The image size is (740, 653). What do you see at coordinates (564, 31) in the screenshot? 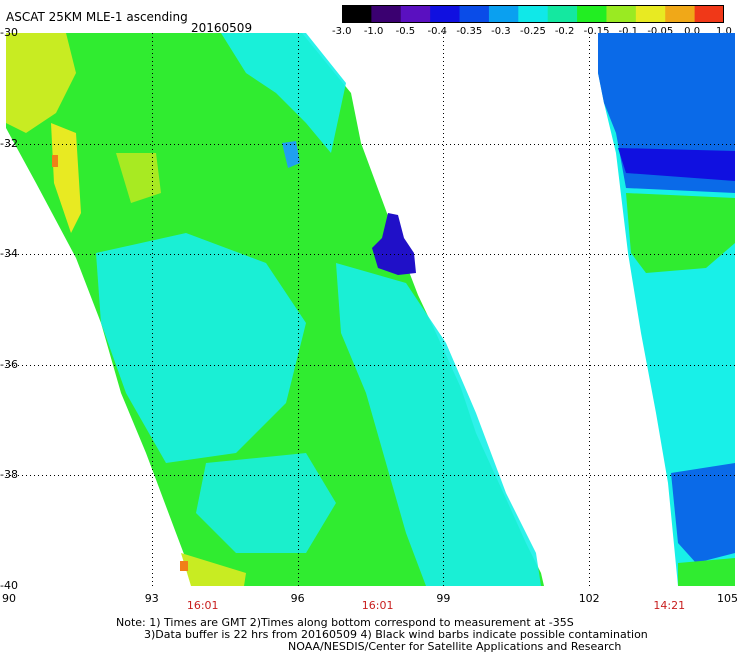
I see `colorbar-label: -0.2` at bounding box center [564, 31].